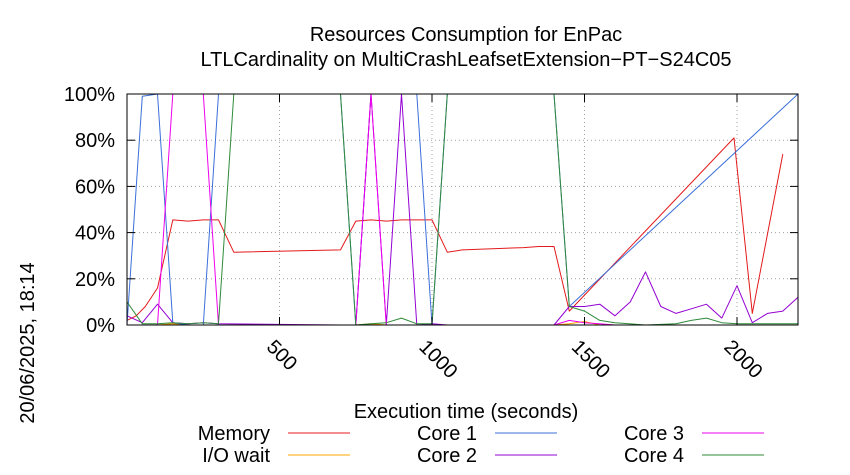 Image resolution: width=850 pixels, height=475 pixels. What do you see at coordinates (654, 434) in the screenshot?
I see `legend-label-core-3: Core 3` at bounding box center [654, 434].